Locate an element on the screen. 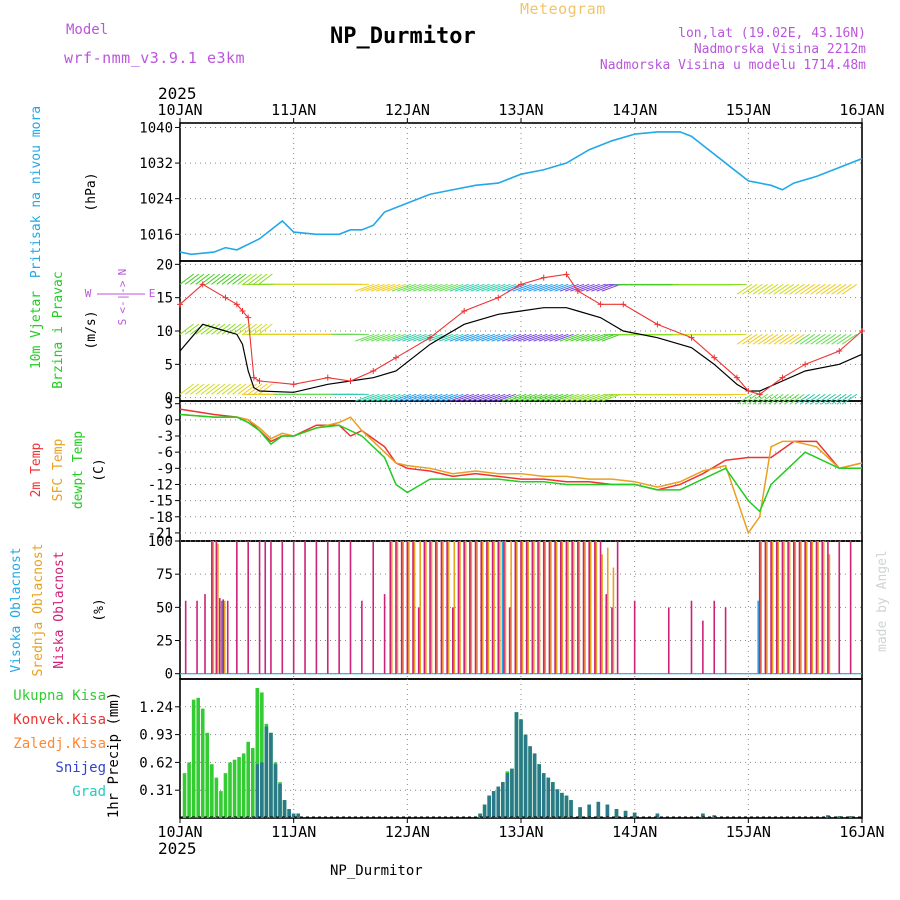 The height and width of the screenshot is (900, 900). y-tick-label: 0.93 is located at coordinates (156, 736).